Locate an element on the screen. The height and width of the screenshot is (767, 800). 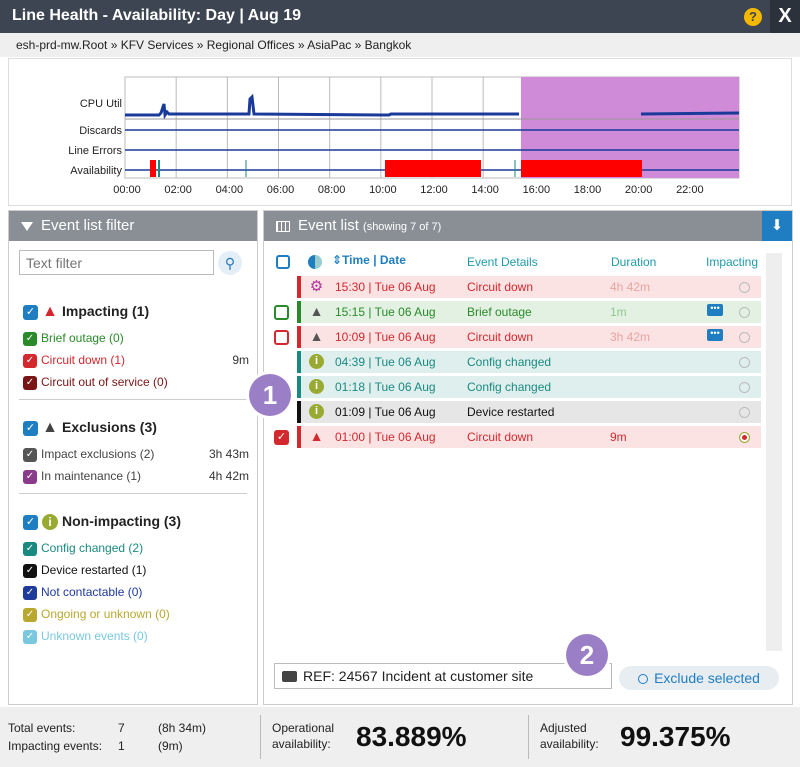
event-row: i 04:39 | Tue 06 Aug Config changed is located at coordinates (529, 362).